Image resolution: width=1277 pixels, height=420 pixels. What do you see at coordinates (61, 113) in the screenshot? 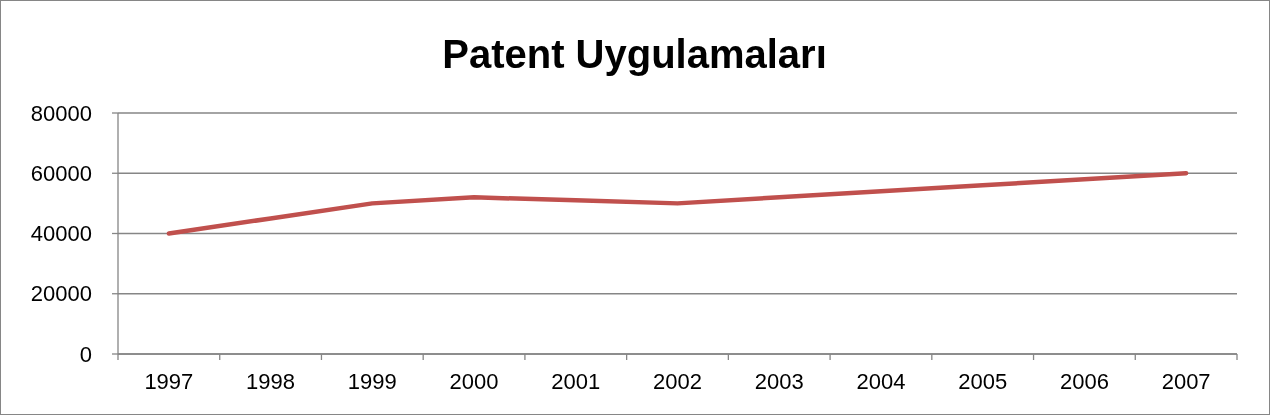
I see `y-tick-label: 80000` at bounding box center [61, 113].